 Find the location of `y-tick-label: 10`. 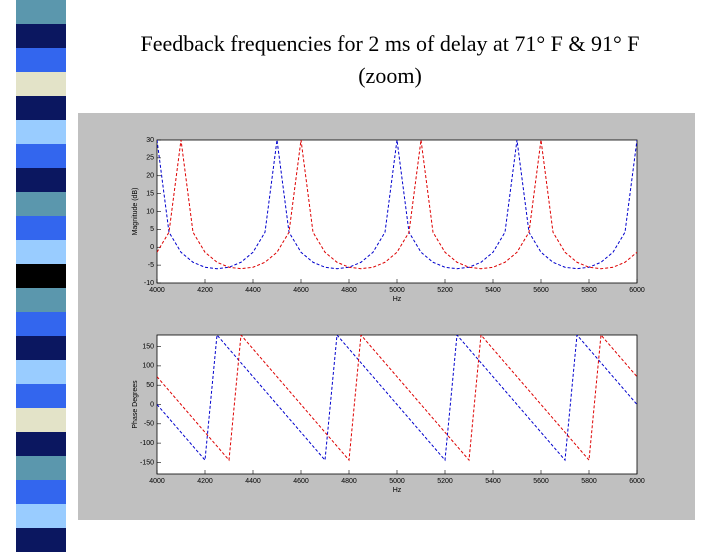

y-tick-label: 10 is located at coordinates (150, 211).